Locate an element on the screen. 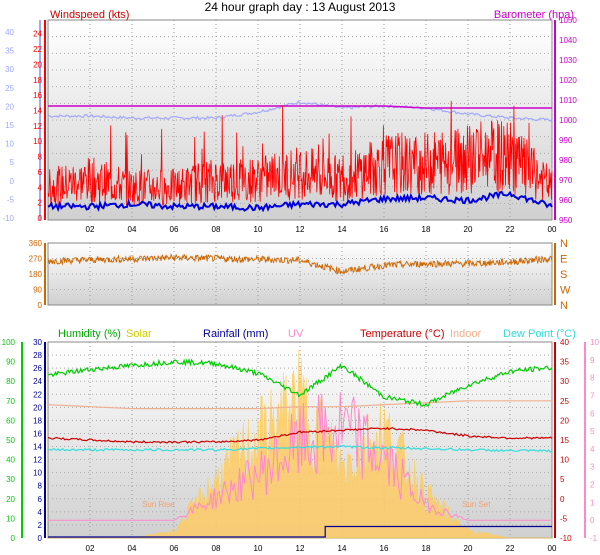  graph-title: 24 hour graph day : 13 August 2013 is located at coordinates (300, 7).